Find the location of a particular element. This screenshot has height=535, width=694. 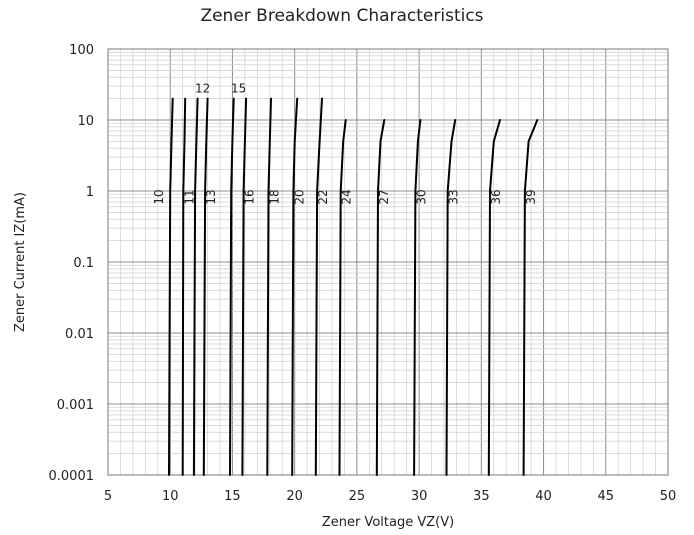

curve-label-30: 30 is located at coordinates (421, 196).